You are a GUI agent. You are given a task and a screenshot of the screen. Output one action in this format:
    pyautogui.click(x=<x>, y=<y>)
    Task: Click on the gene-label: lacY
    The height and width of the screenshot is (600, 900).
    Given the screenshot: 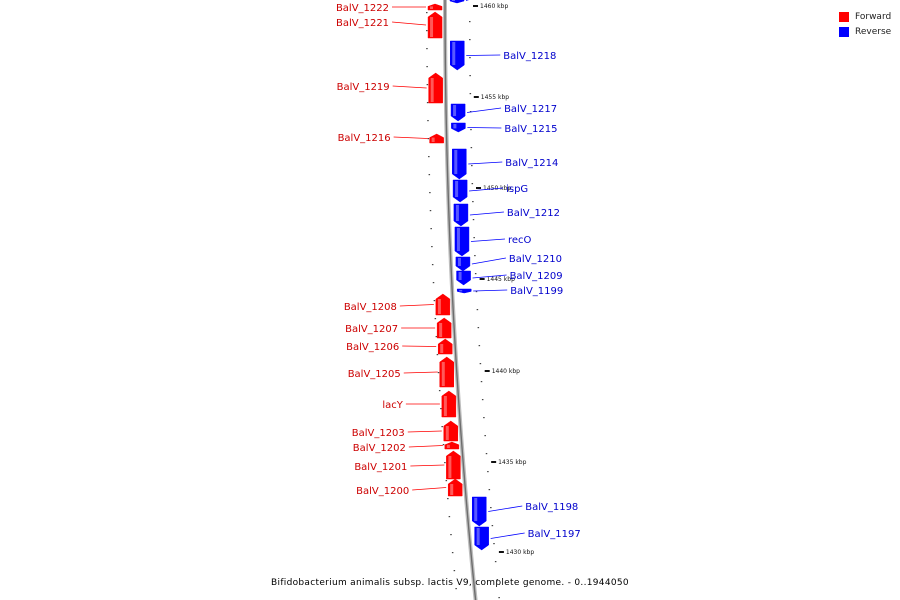 What is the action you would take?
    pyautogui.click(x=392, y=405)
    